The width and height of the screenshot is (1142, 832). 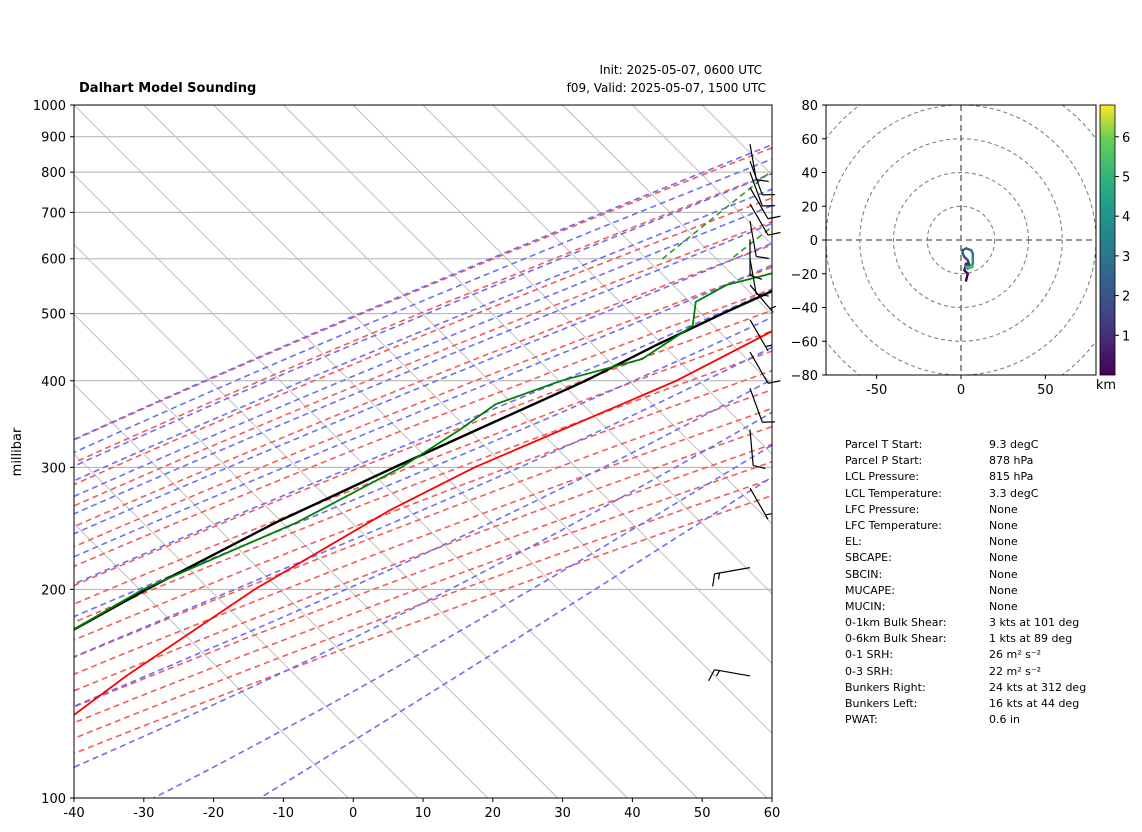 What do you see at coordinates (1122, 237) in the screenshot?
I see `colorbar-axis: 1 2 3 4 5 6` at bounding box center [1122, 237].